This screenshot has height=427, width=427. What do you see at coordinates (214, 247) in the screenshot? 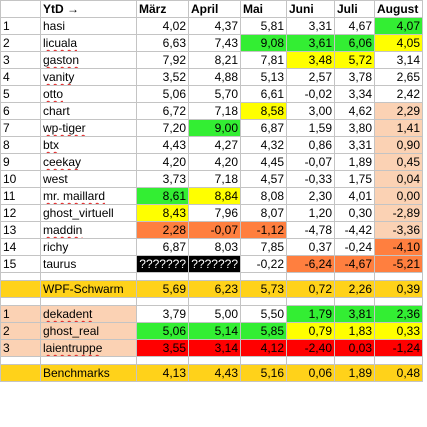
I see `value-cell: 8,03` at bounding box center [214, 247].